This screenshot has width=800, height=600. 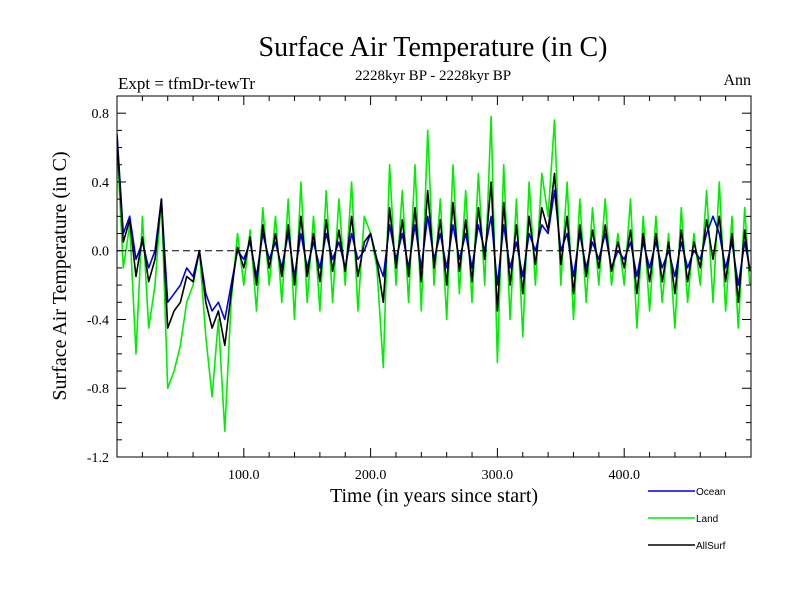 I want to click on y-tick-label: -0.4, so click(x=98, y=320).